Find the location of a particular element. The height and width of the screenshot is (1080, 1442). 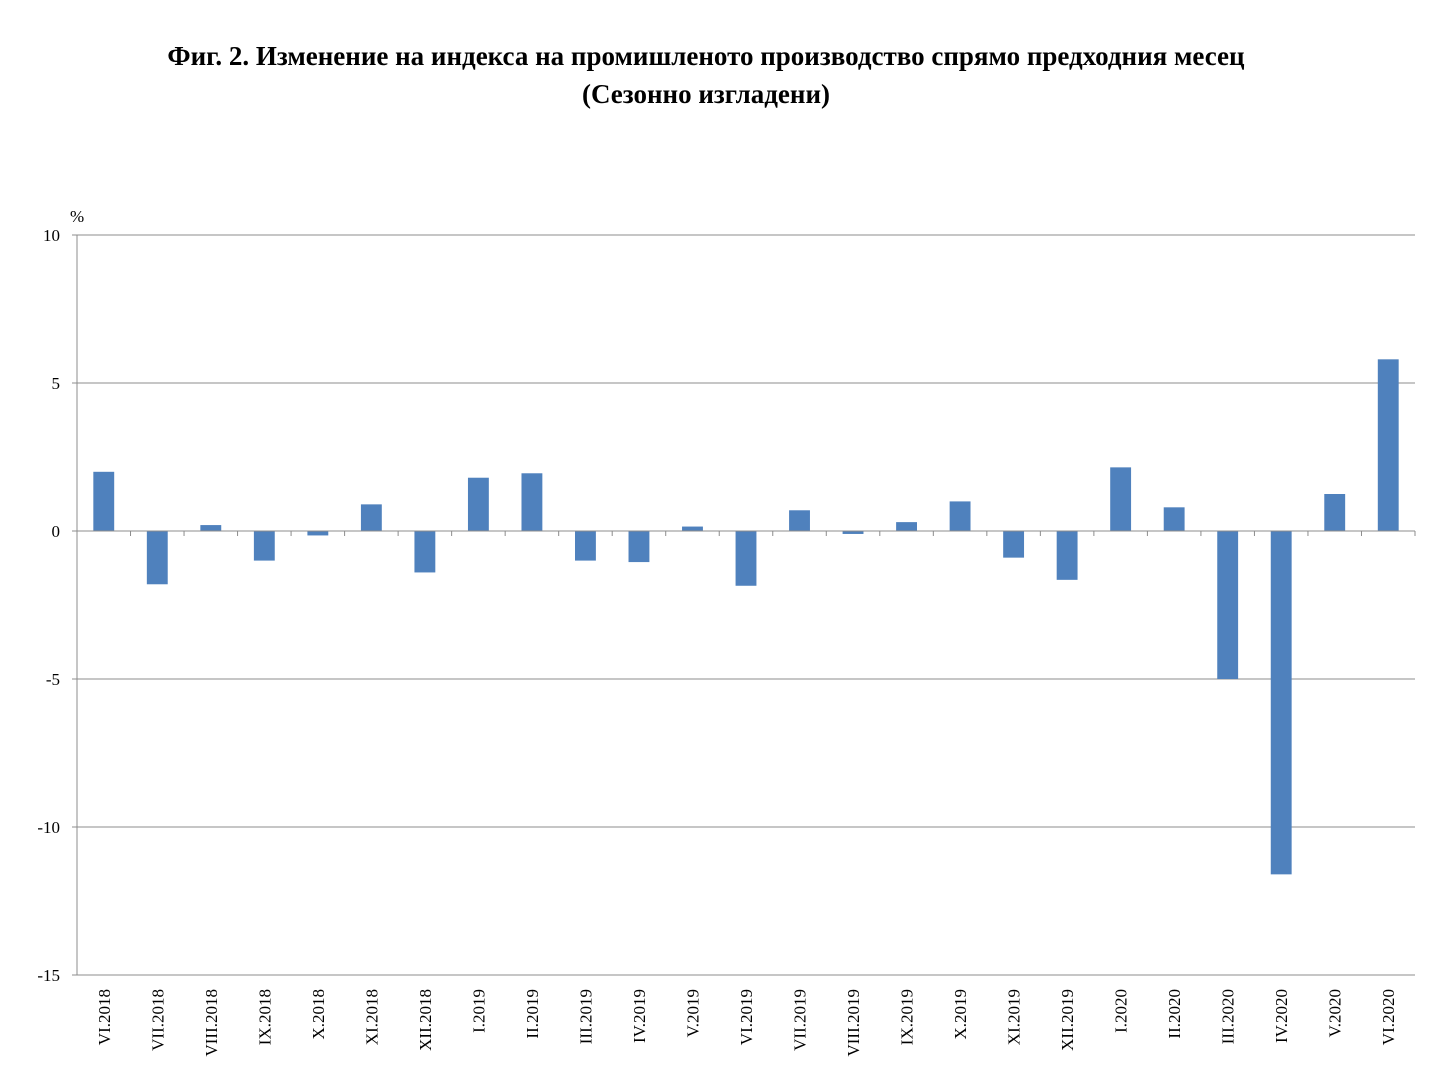

y-tick-label: 5 is located at coordinates (56, 383).